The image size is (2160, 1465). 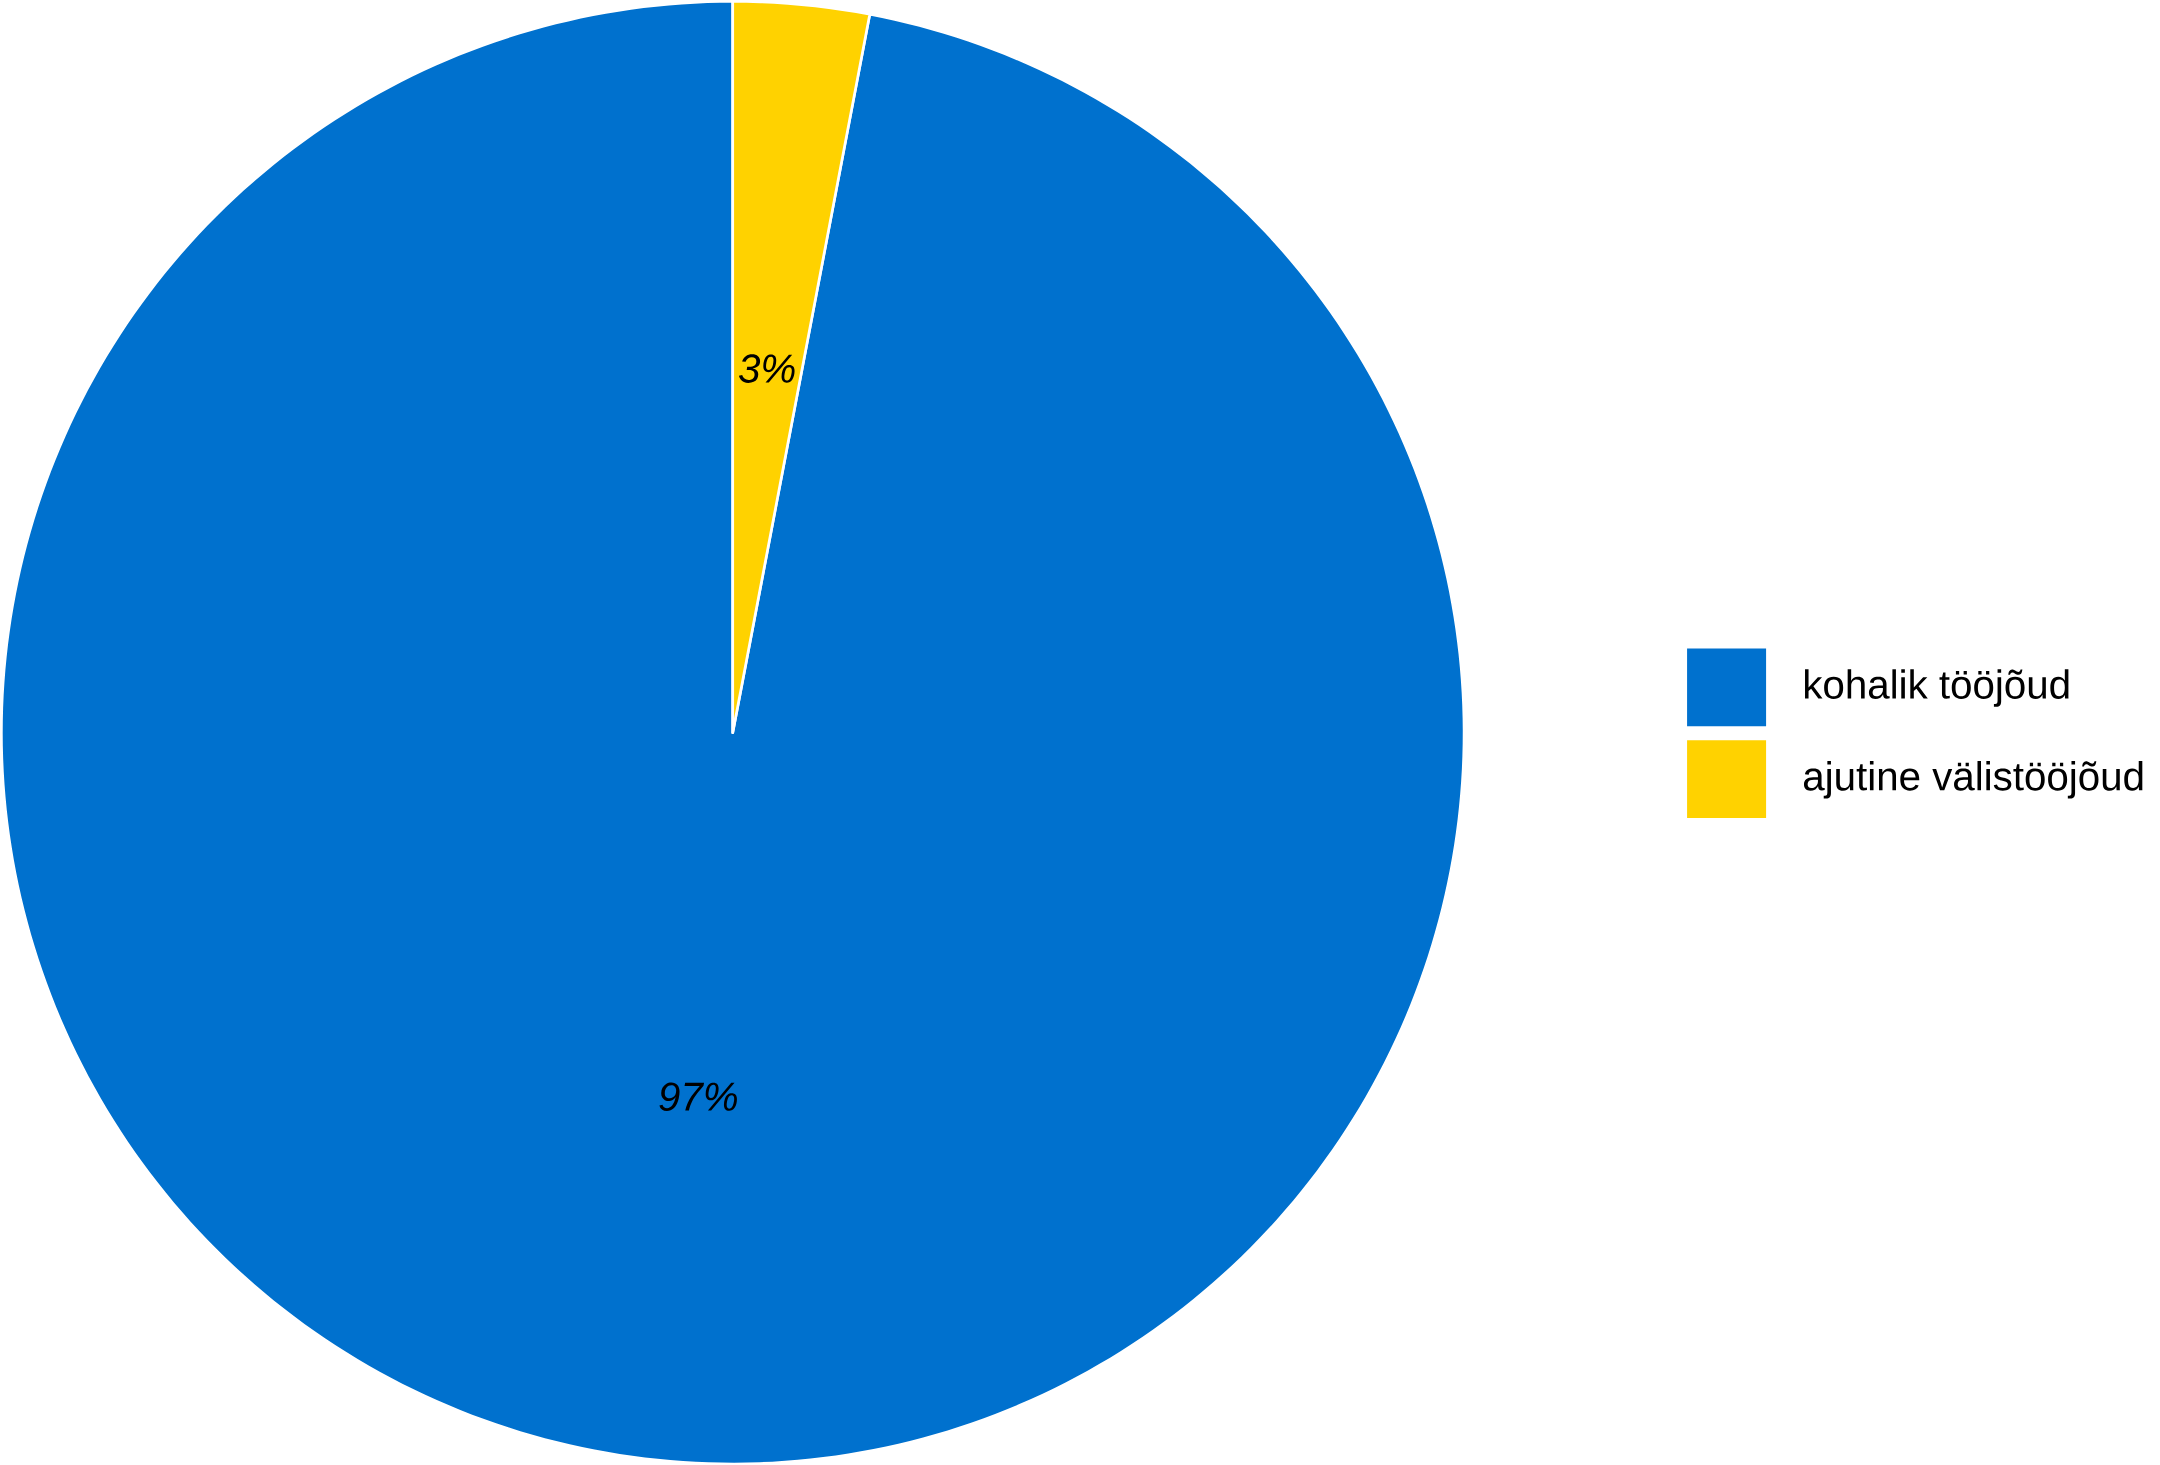 What do you see at coordinates (1973, 779) in the screenshot?
I see `legend-label: ajutine välistööjõud` at bounding box center [1973, 779].